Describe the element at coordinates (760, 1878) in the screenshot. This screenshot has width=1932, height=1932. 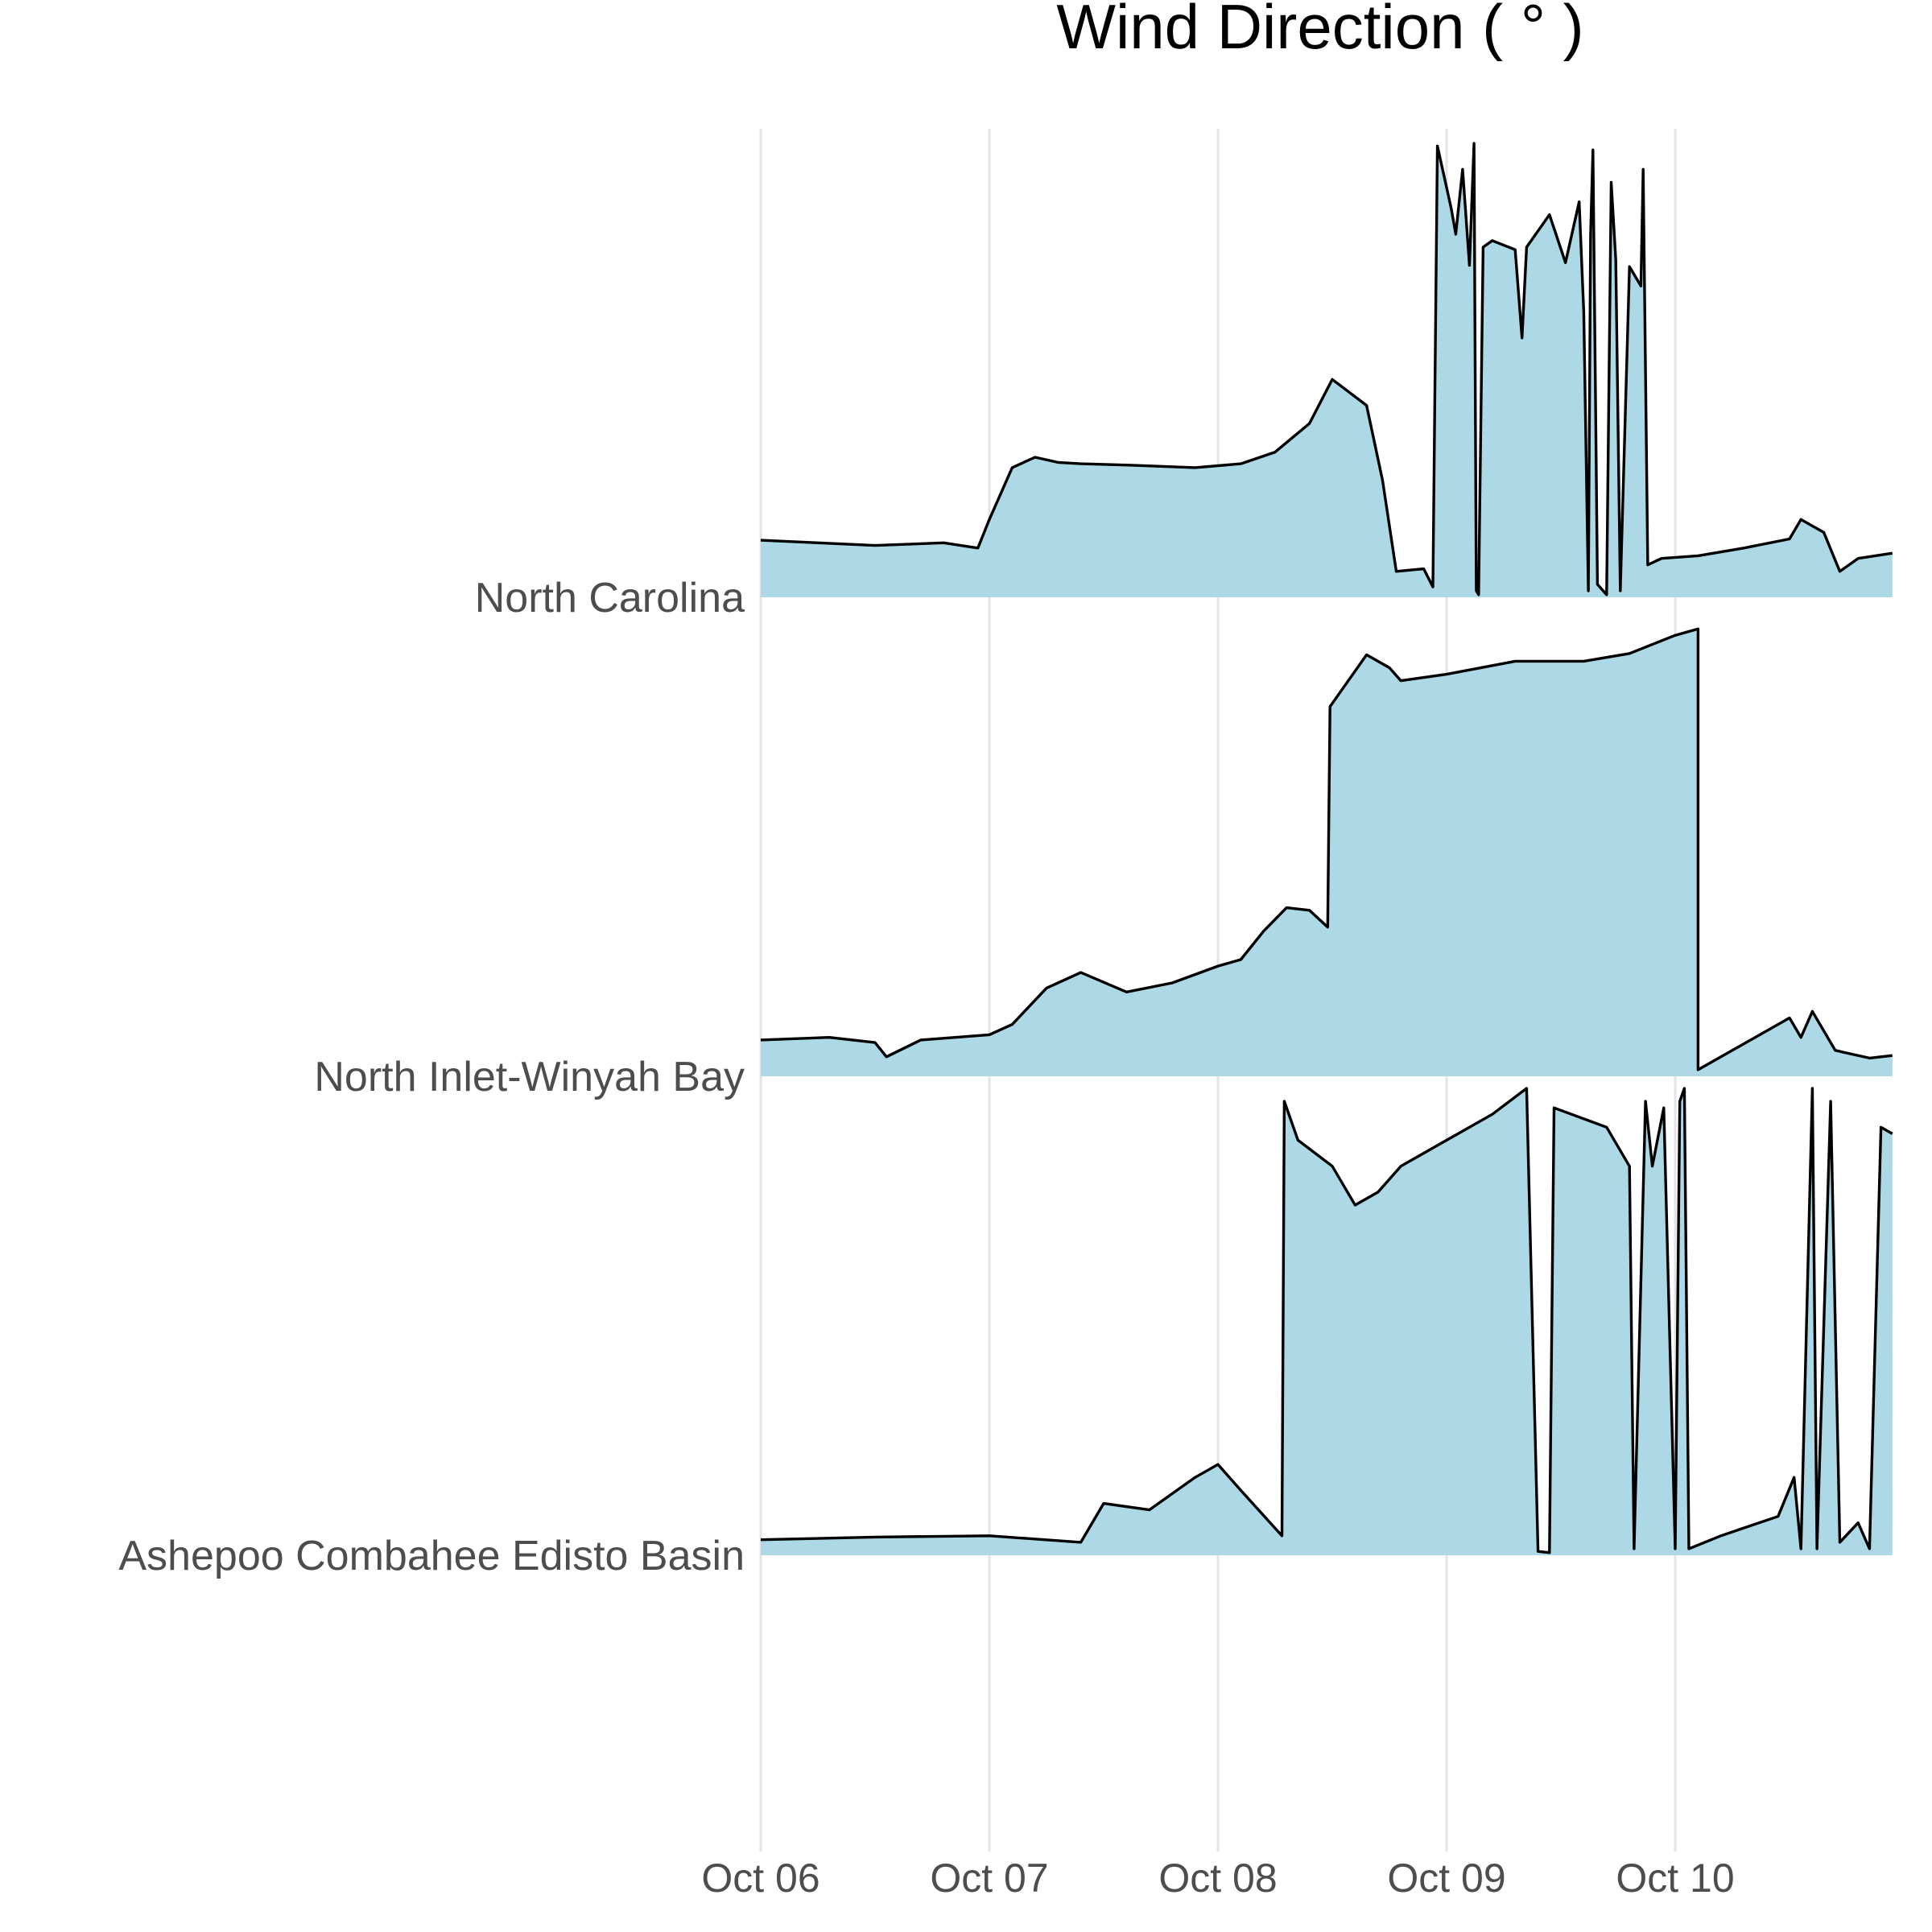
I see `x-tick-label-oct06: Oct 06` at that location.